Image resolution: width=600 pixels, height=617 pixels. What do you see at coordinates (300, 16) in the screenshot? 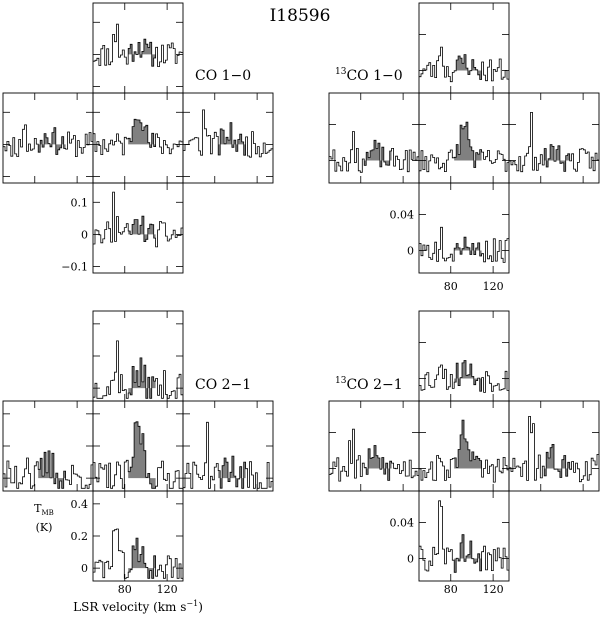
I see `figure-title: I18596` at bounding box center [300, 16].